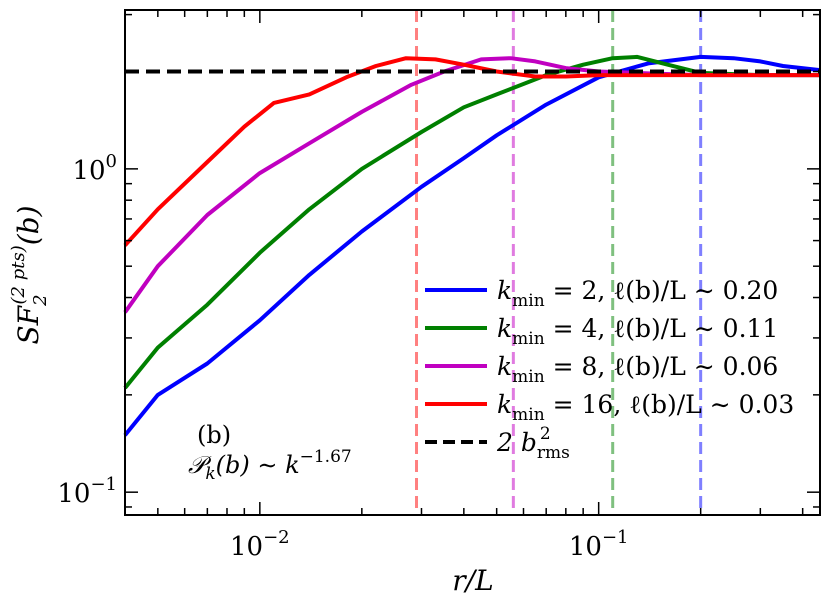  Describe the element at coordinates (637, 369) in the screenshot. I see `legend-label-2: kmin = 8, ℓ(b)/L ∼ 0.06` at that location.